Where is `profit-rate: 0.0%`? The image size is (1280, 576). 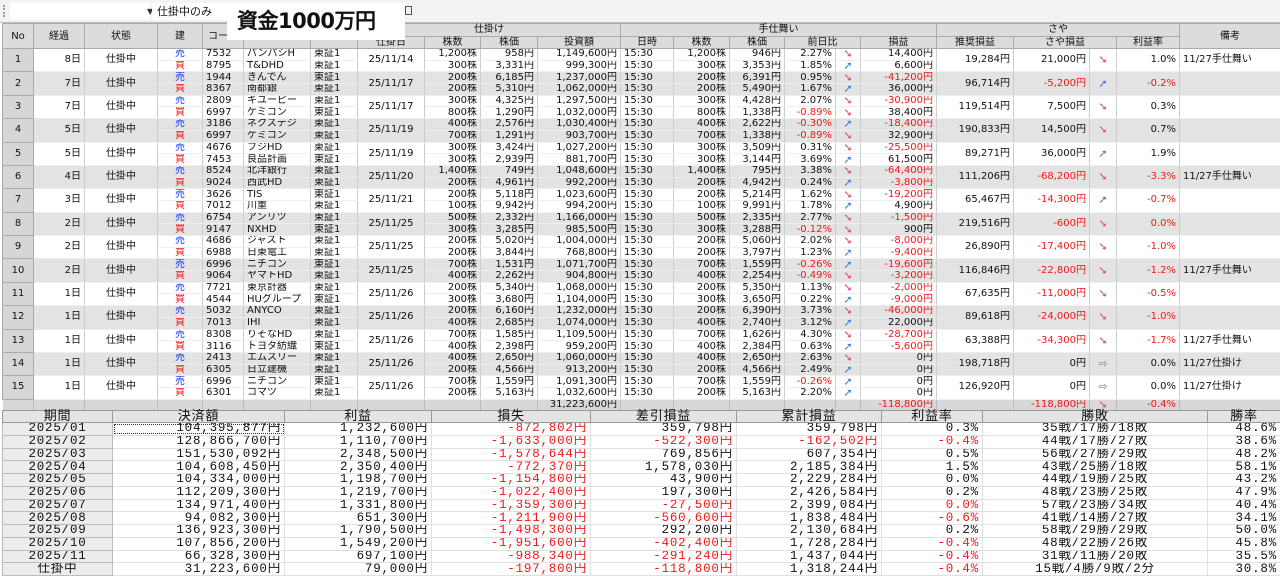 profit-rate: 0.0% is located at coordinates (932, 505).